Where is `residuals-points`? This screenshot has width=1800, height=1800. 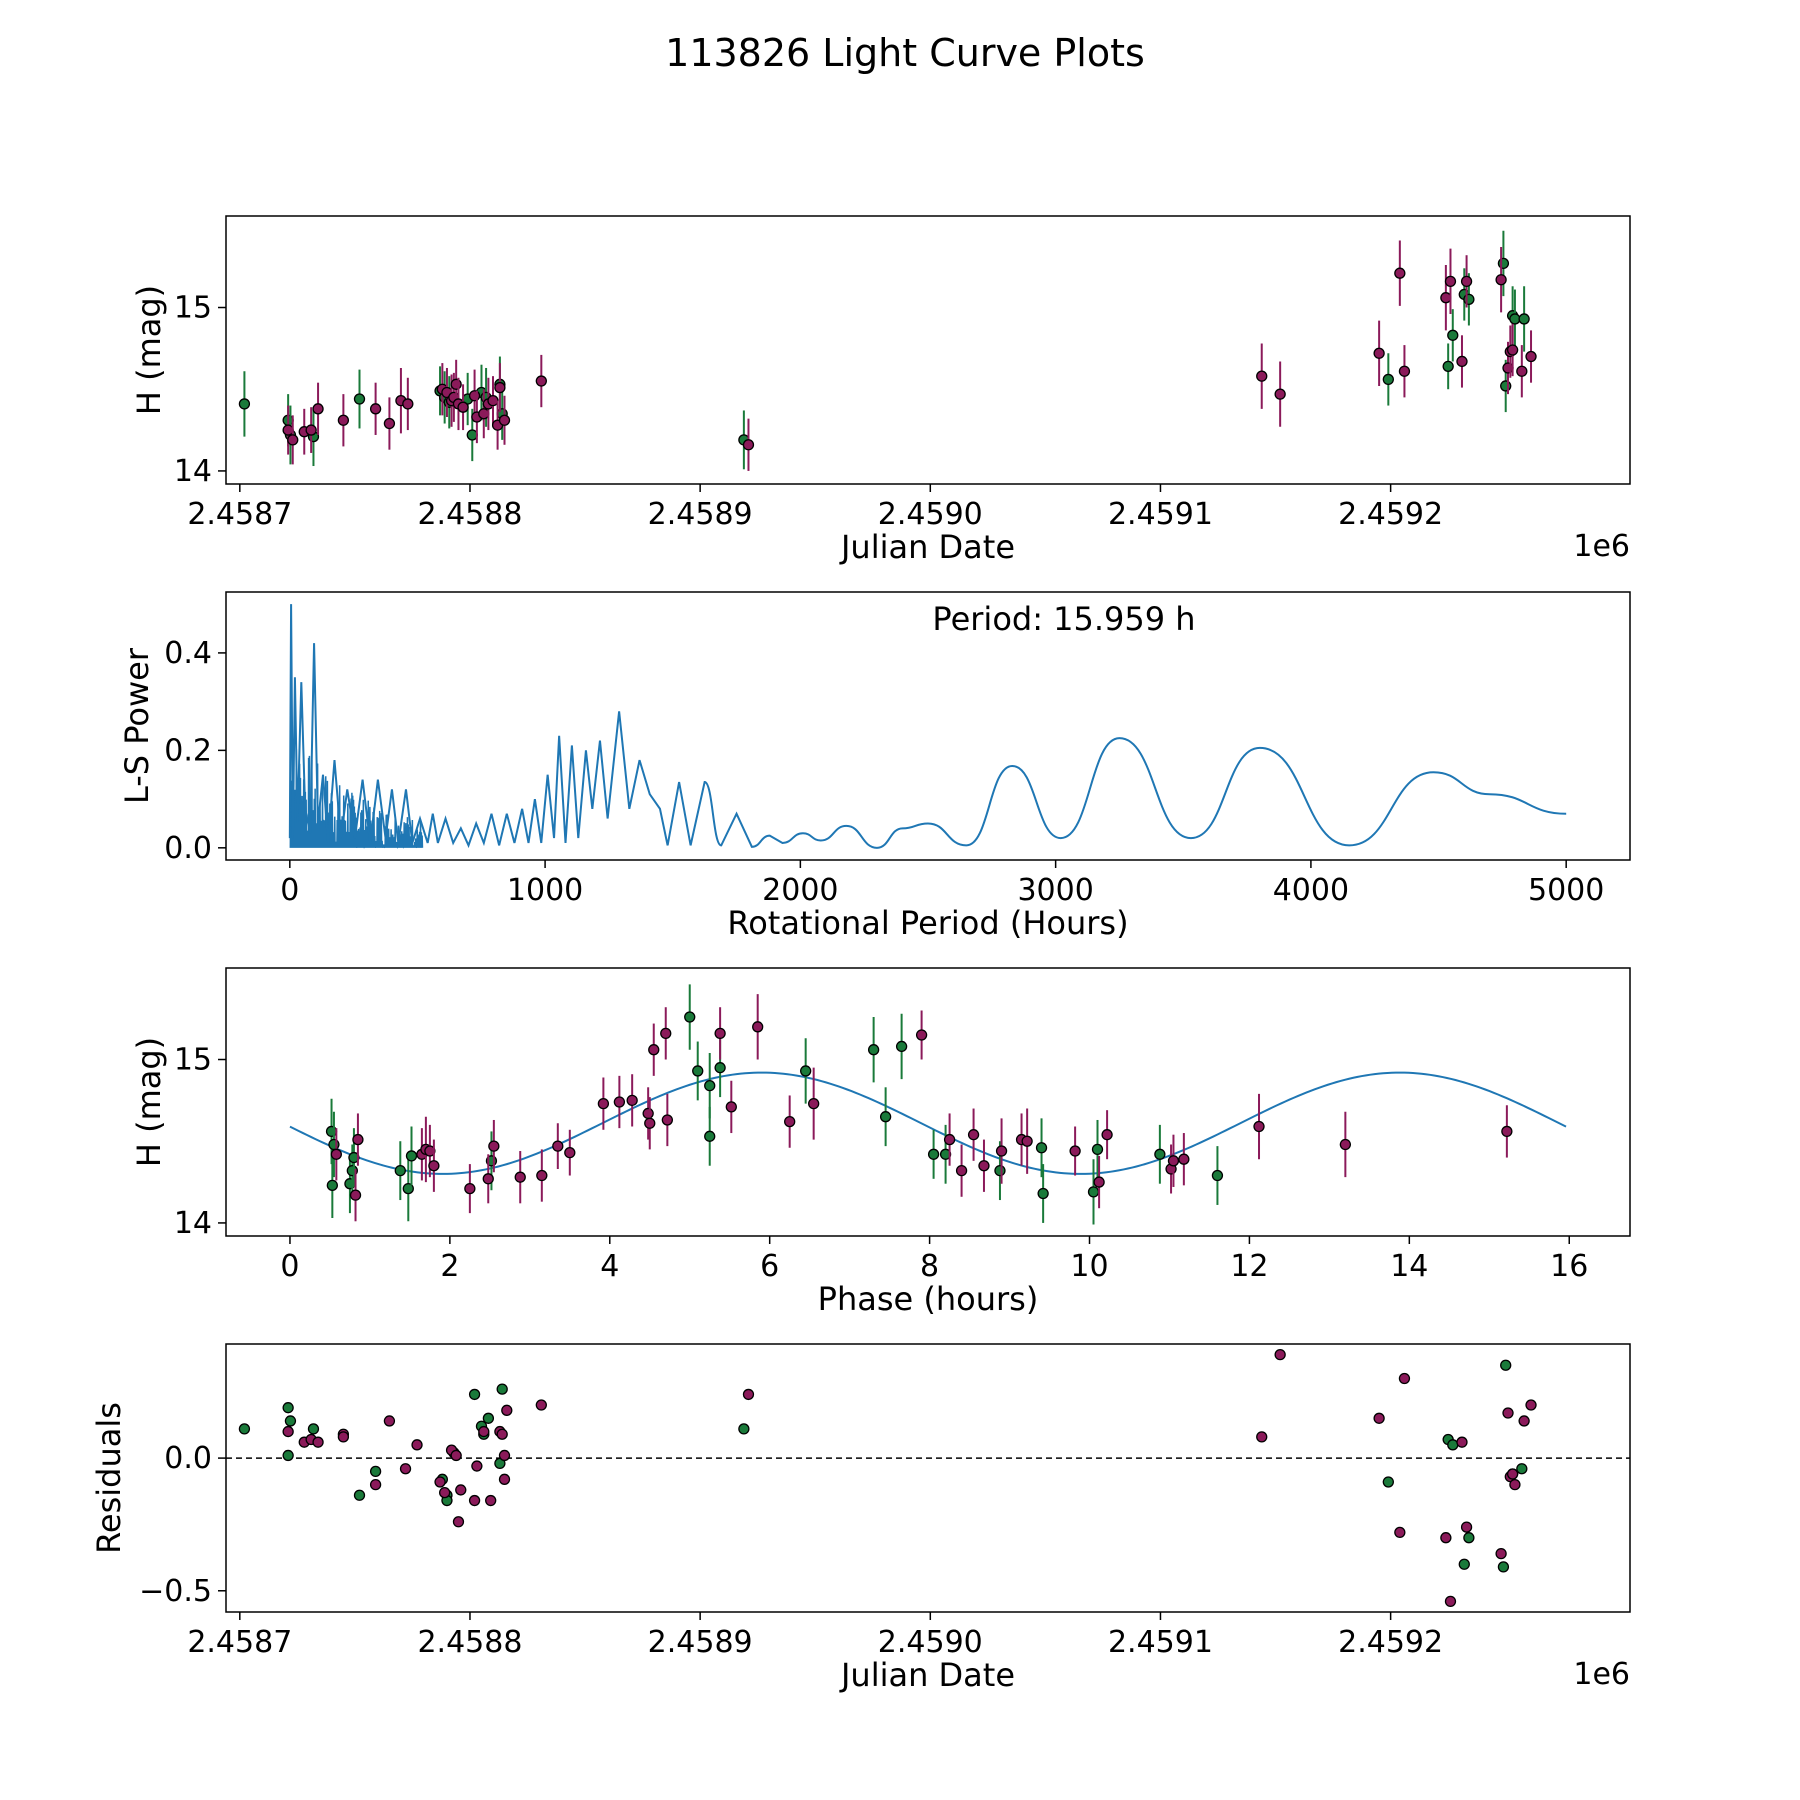 residuals-points is located at coordinates (928, 1478).